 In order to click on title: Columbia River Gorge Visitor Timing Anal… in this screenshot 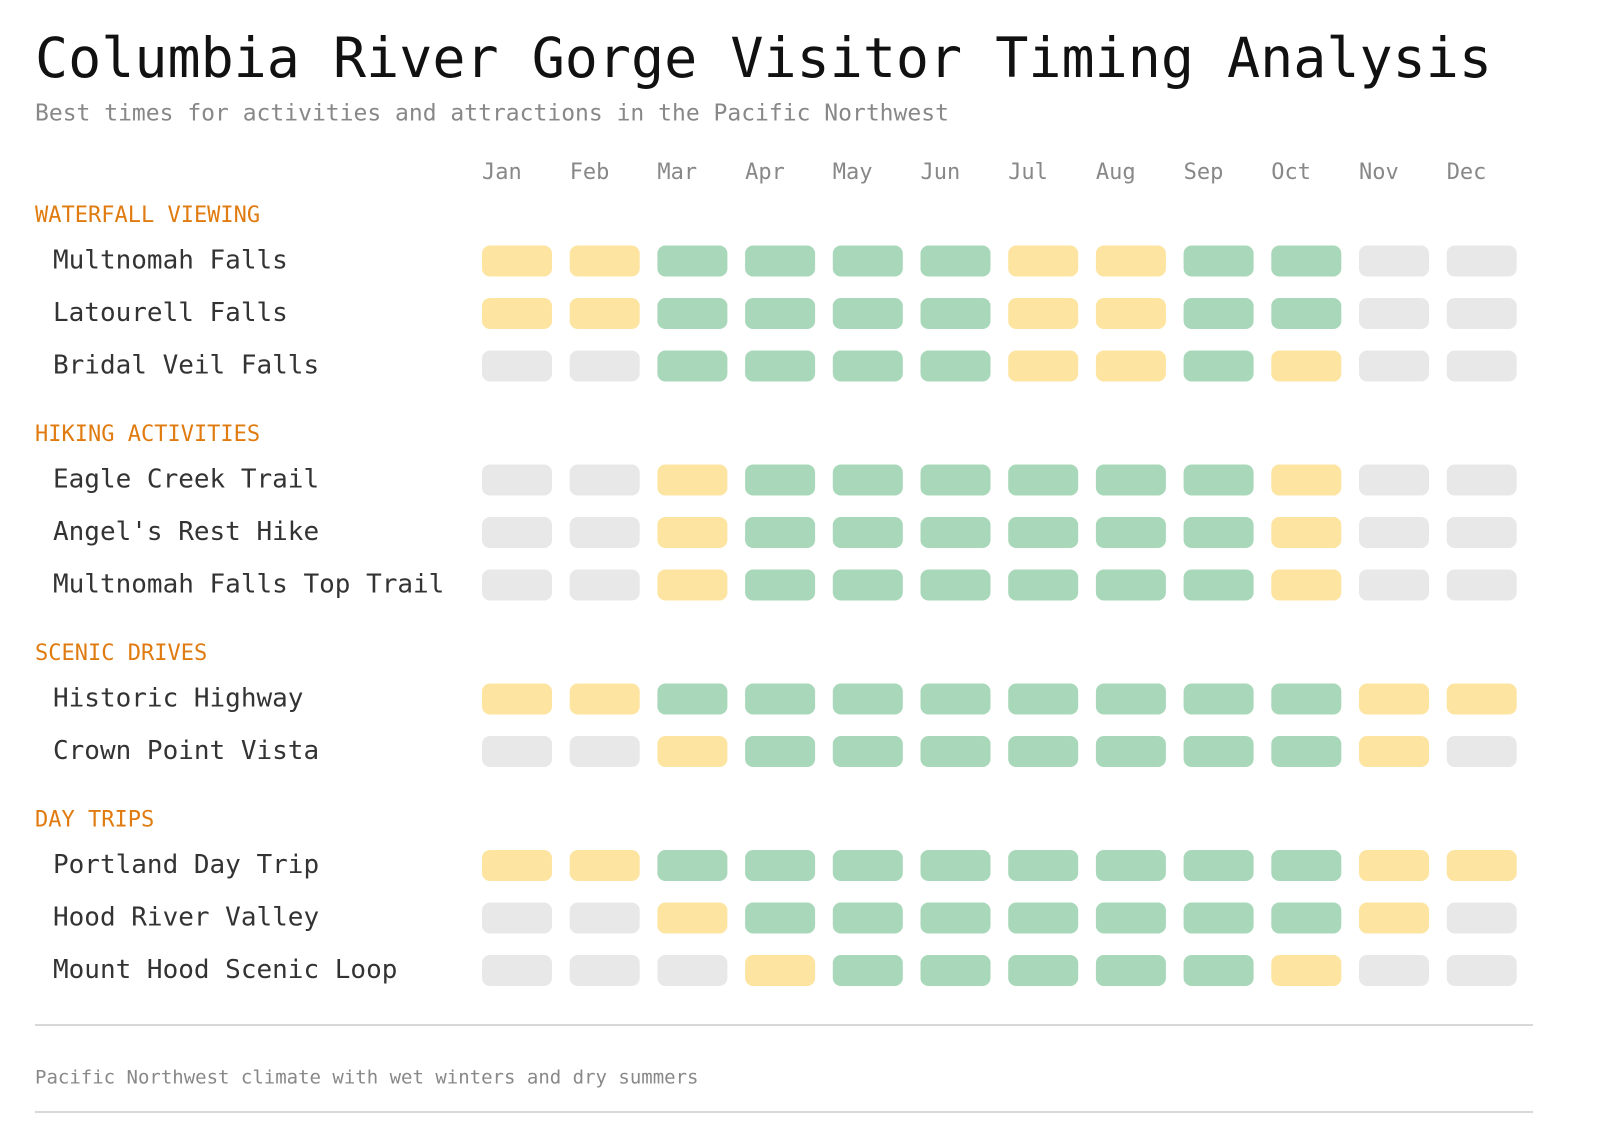, I will do `click(763, 58)`.